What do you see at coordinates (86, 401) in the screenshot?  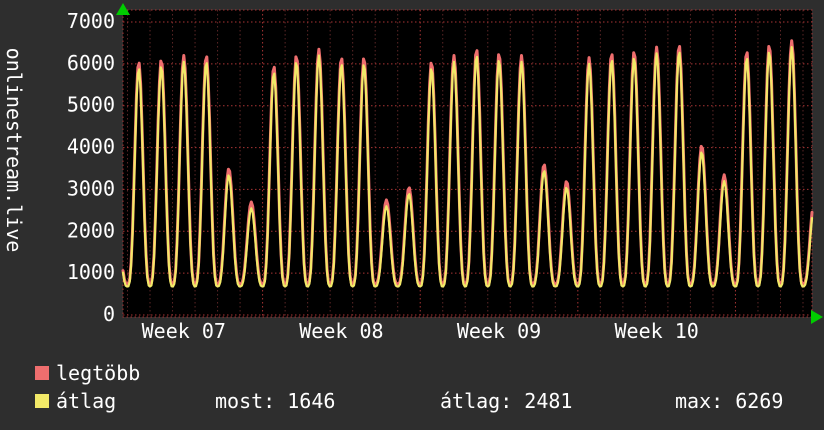 I see `legend-label-atlag: átlag` at bounding box center [86, 401].